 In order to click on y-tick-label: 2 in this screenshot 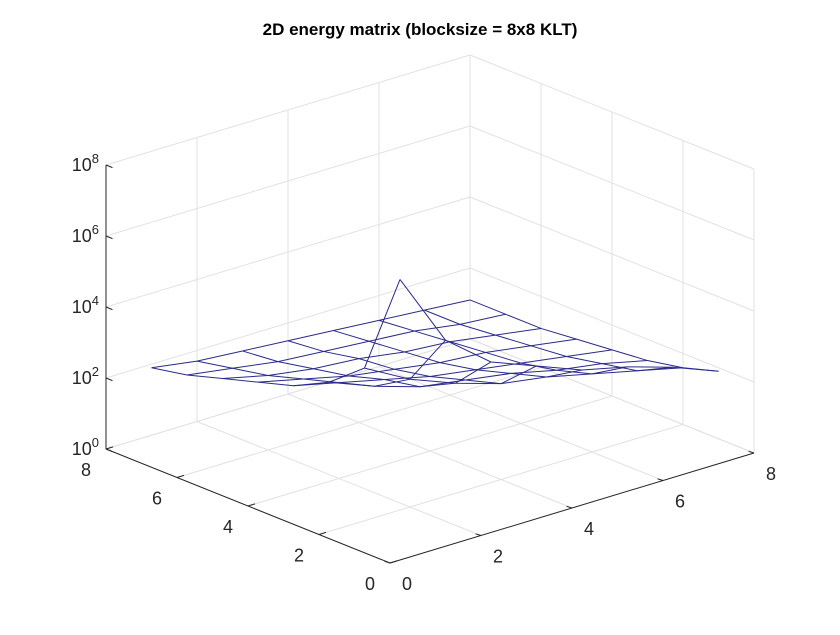, I will do `click(299, 556)`.